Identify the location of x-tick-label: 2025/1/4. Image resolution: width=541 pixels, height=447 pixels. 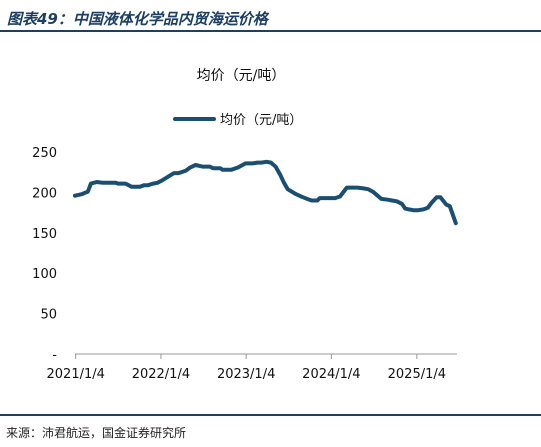
(417, 374).